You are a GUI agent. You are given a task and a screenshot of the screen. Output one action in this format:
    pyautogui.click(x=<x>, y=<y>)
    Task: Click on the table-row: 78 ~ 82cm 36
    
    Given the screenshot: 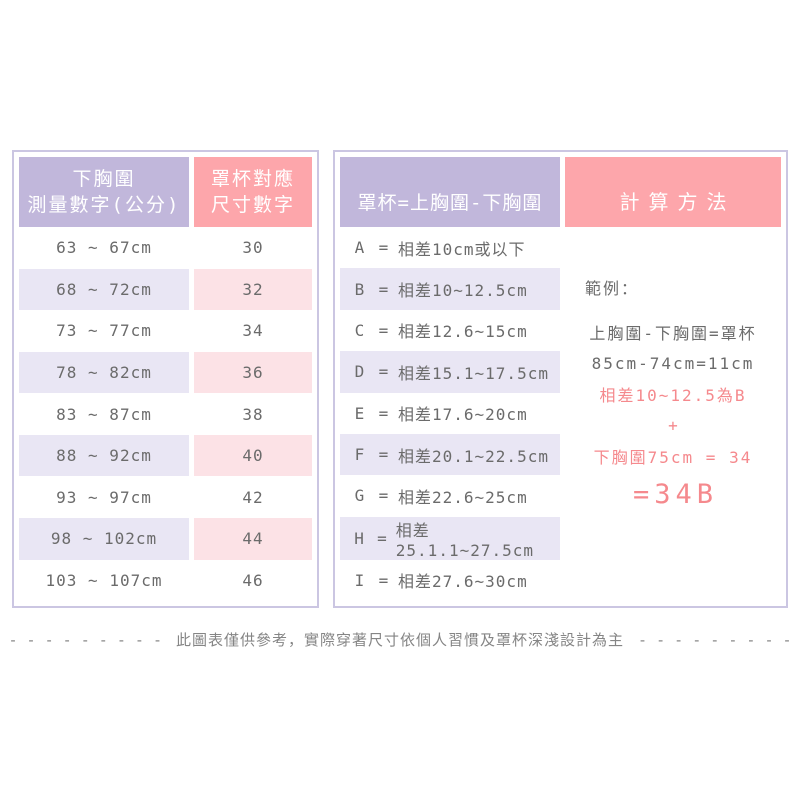 What is the action you would take?
    pyautogui.click(x=165, y=372)
    